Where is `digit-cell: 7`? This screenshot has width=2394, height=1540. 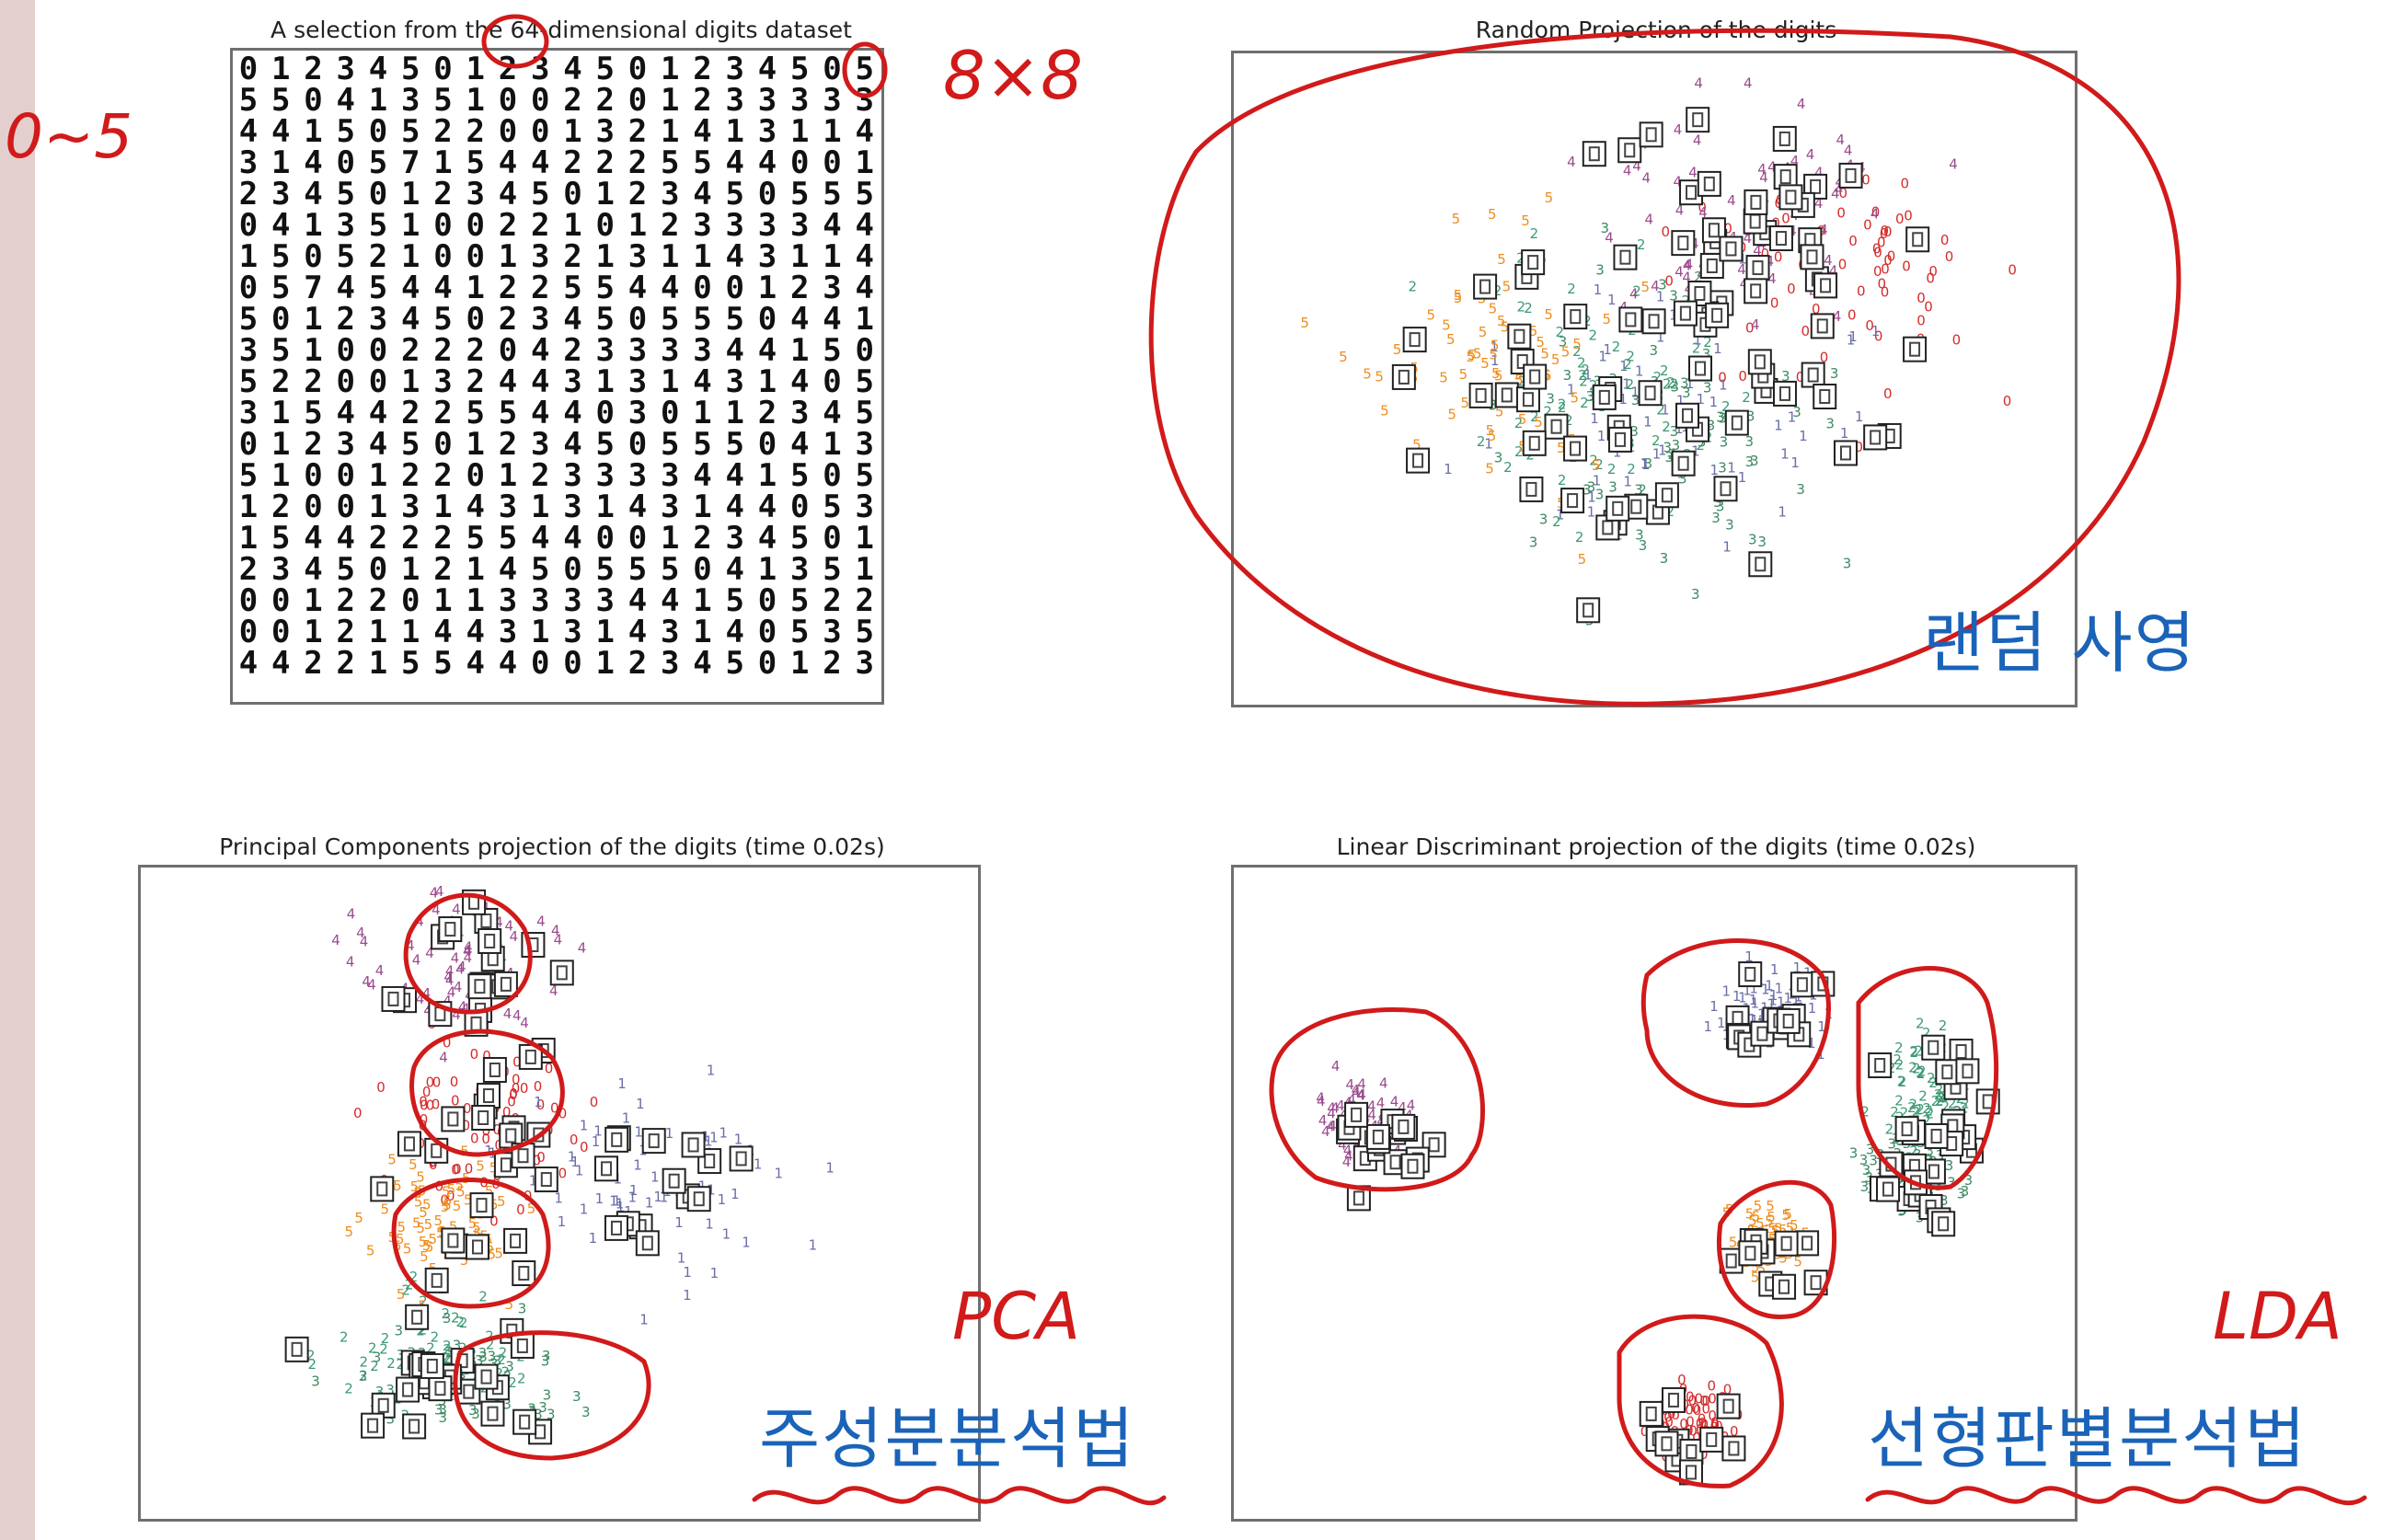 digit-cell: 7 is located at coordinates (410, 162).